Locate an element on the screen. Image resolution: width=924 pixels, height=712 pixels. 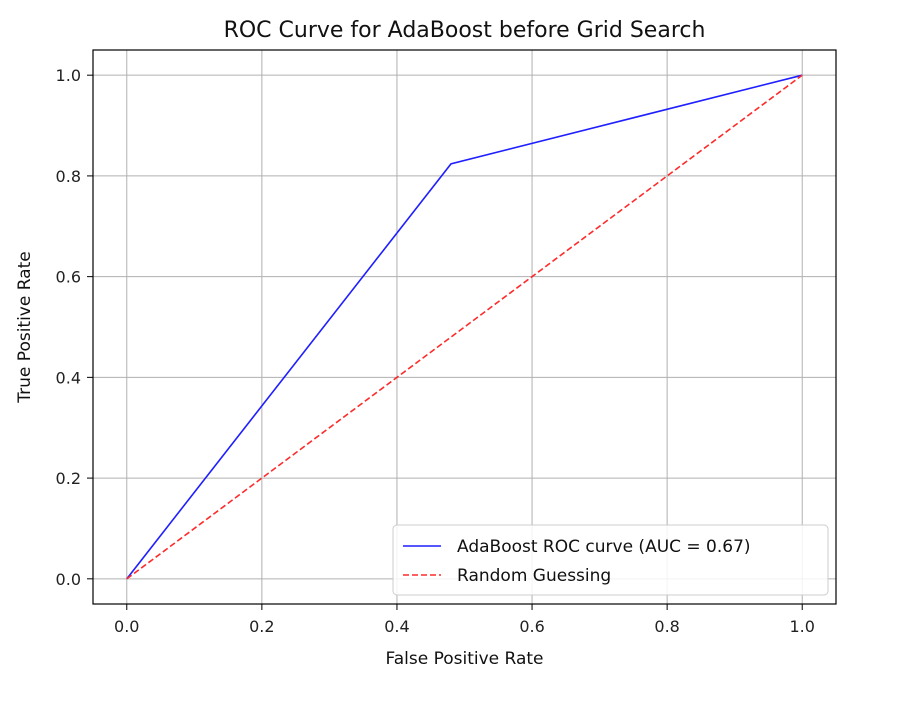
y-tick-label: 0.4 is located at coordinates (68, 377).